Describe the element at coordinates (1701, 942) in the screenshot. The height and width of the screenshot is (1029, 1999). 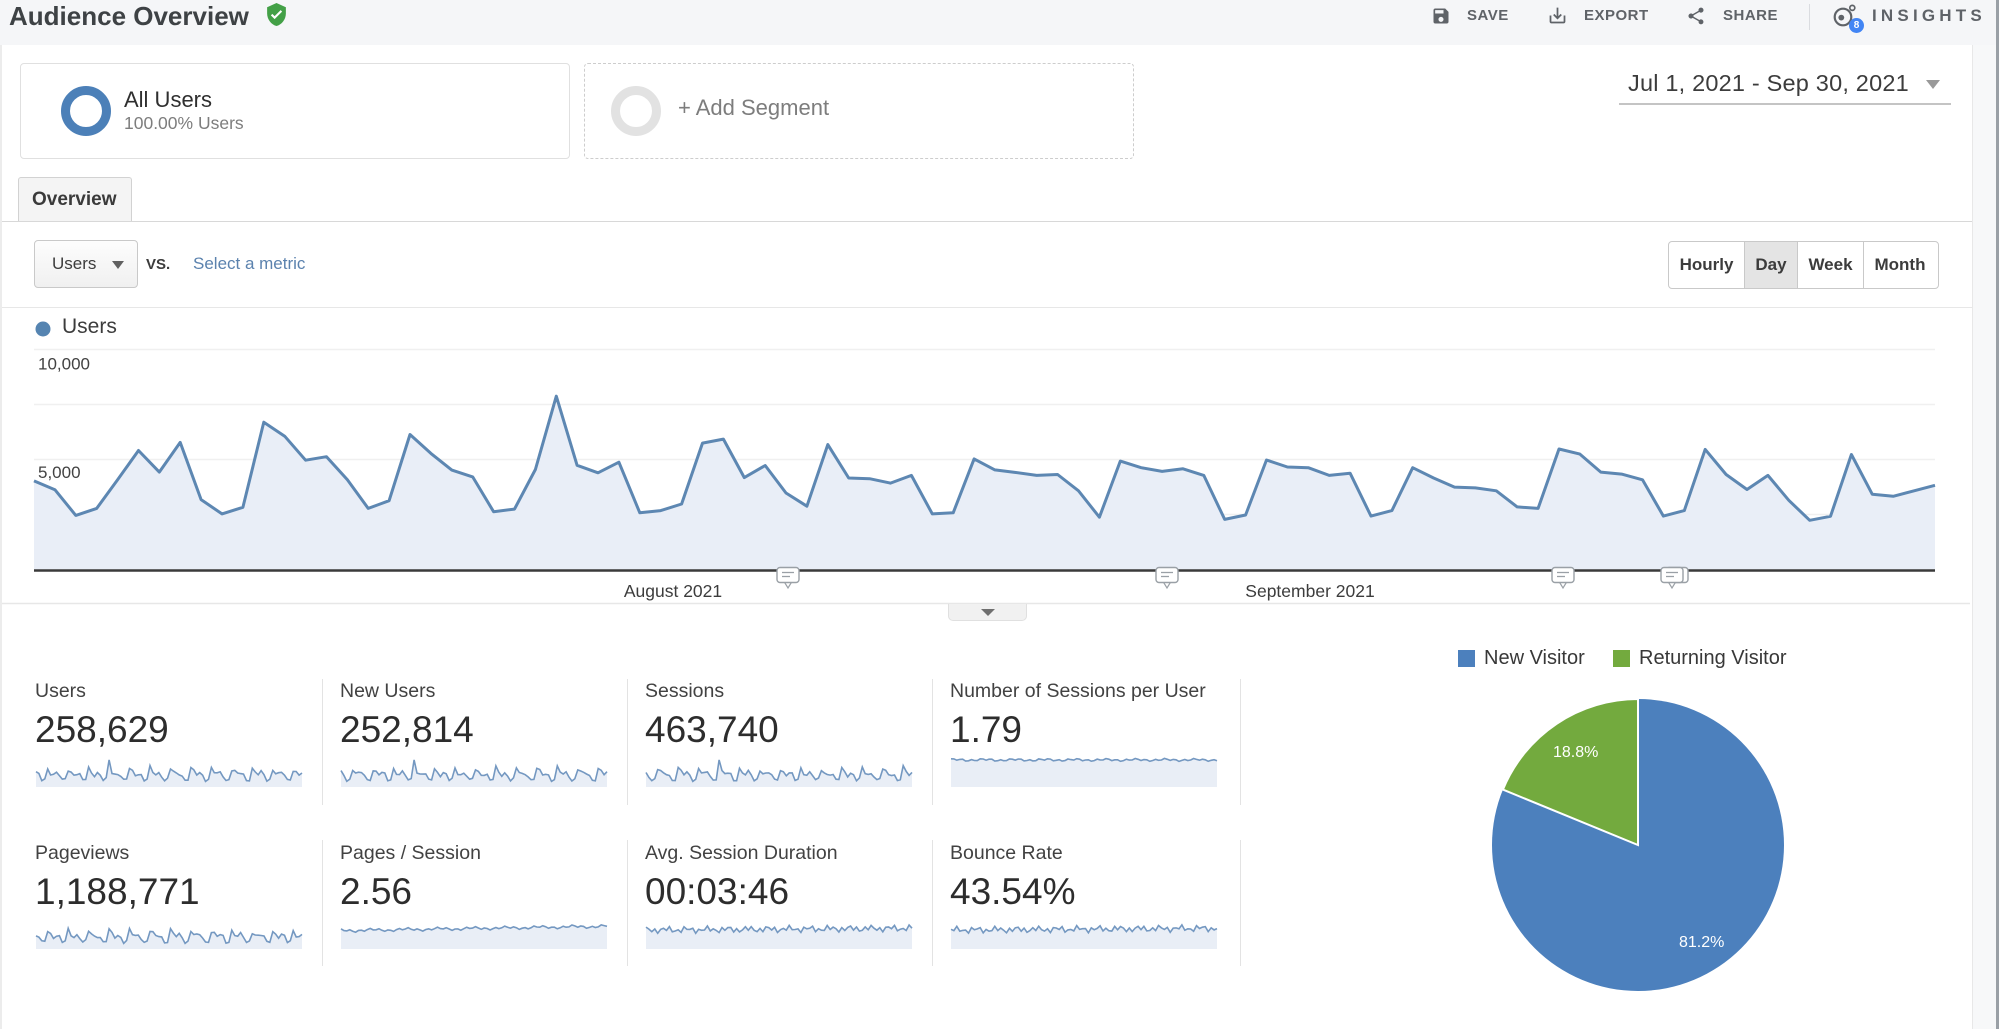
I see `svg-text: 81.2%` at that location.